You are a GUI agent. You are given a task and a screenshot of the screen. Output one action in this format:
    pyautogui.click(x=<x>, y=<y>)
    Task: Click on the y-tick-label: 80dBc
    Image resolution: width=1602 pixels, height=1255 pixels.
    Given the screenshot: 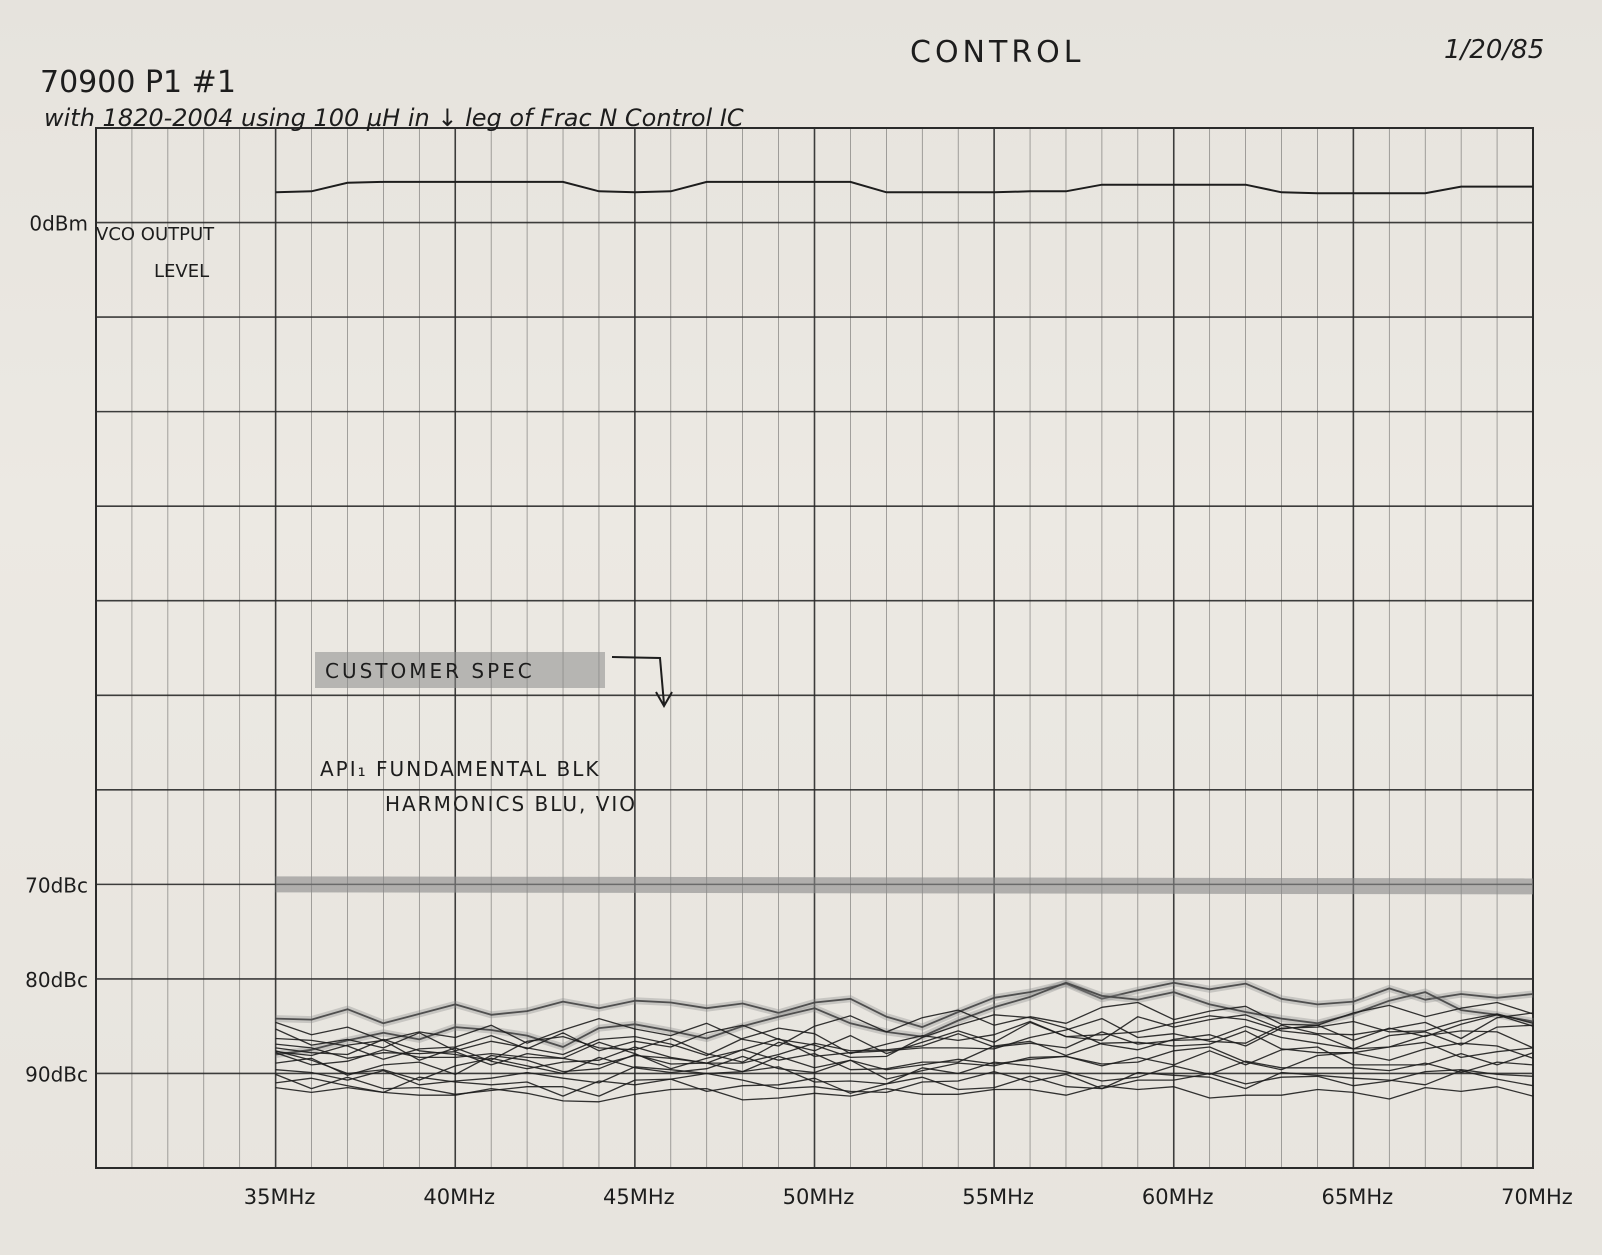 What is the action you would take?
    pyautogui.click(x=56, y=980)
    